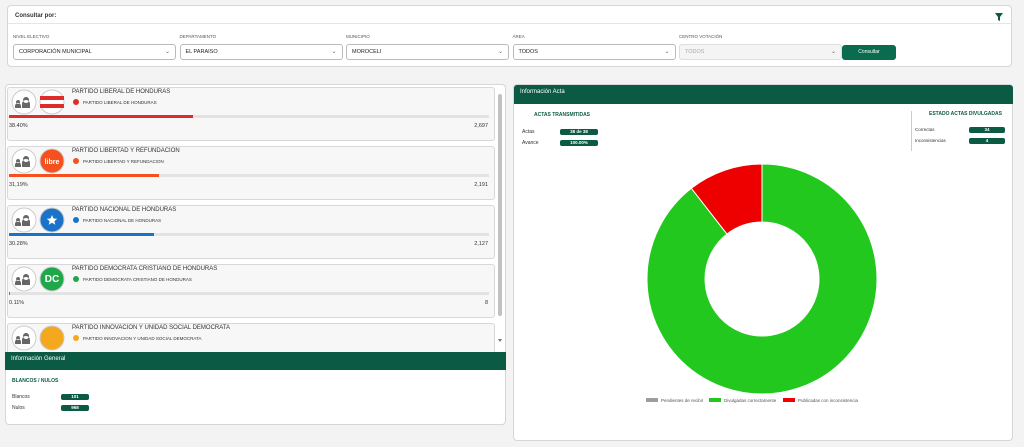 The height and width of the screenshot is (447, 1024). What do you see at coordinates (21, 397) in the screenshot?
I see `general-label: Blancos` at bounding box center [21, 397].